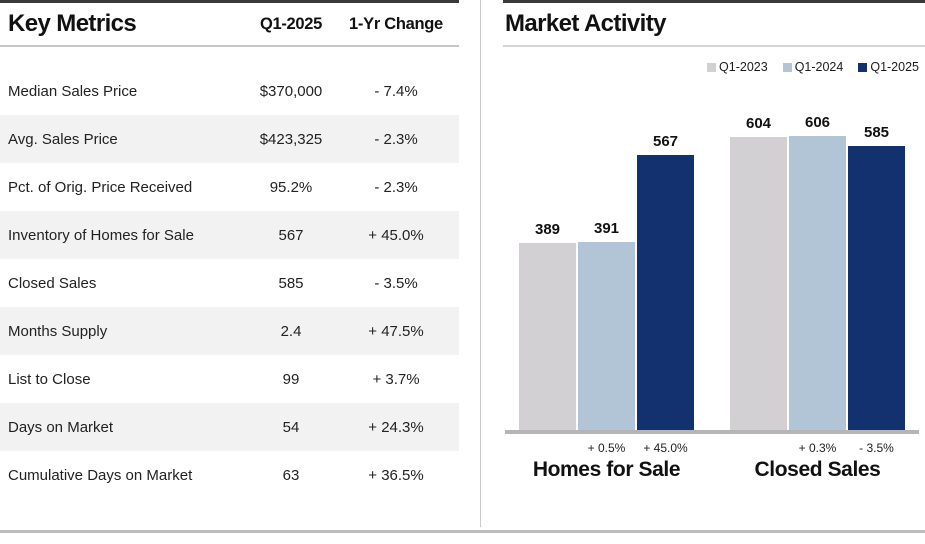 This screenshot has width=925, height=544. I want to click on bar-column: 567, so click(665, 283).